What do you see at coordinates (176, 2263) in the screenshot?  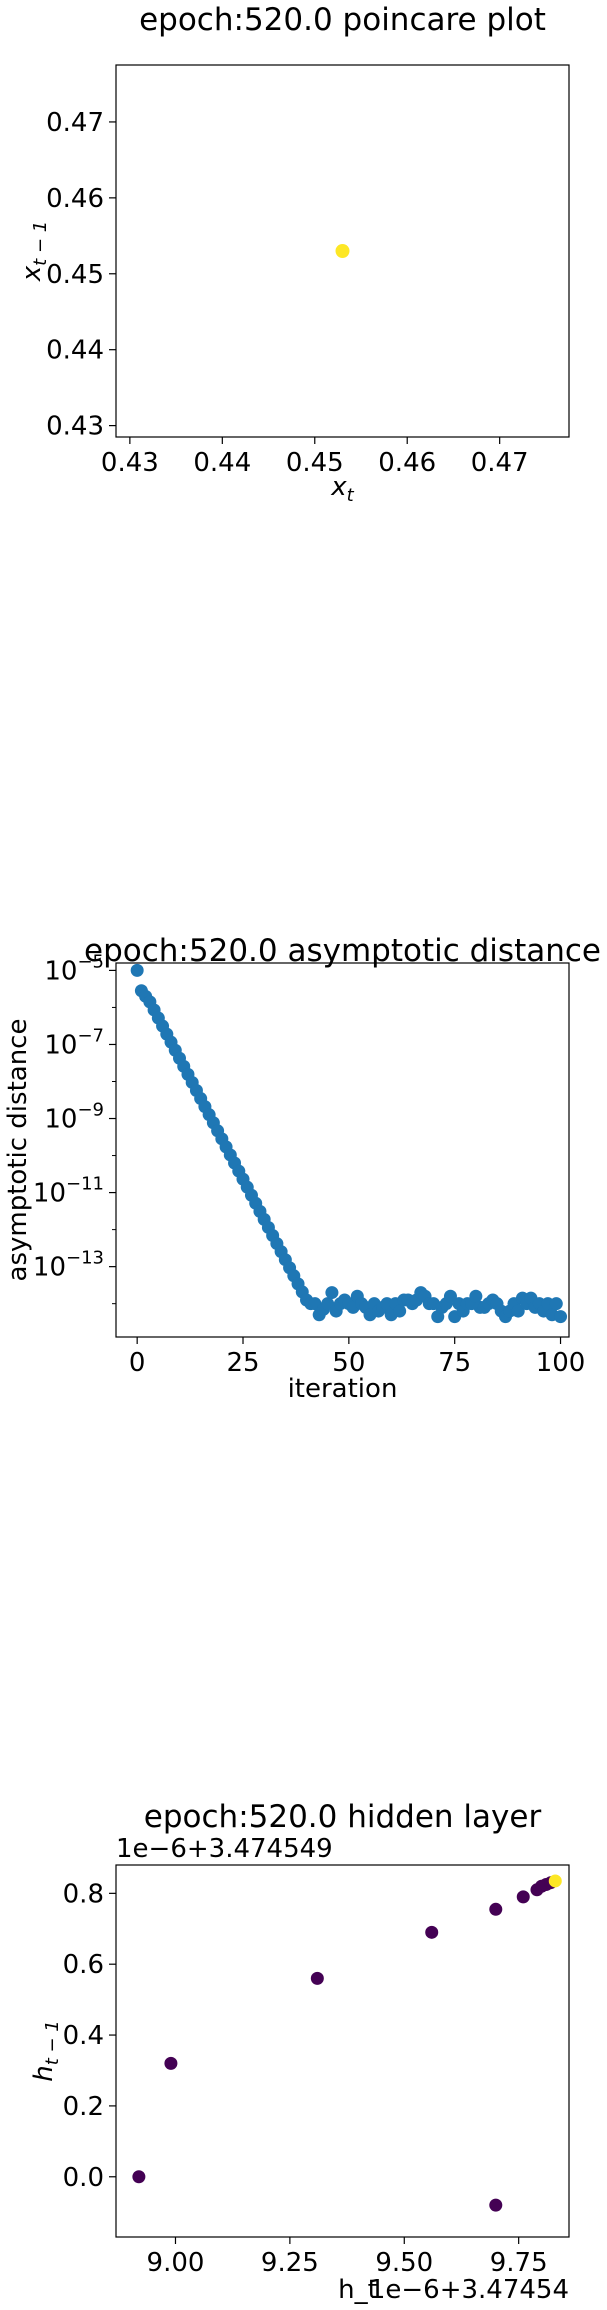 I see `x-tick-label: 9.00` at bounding box center [176, 2263].